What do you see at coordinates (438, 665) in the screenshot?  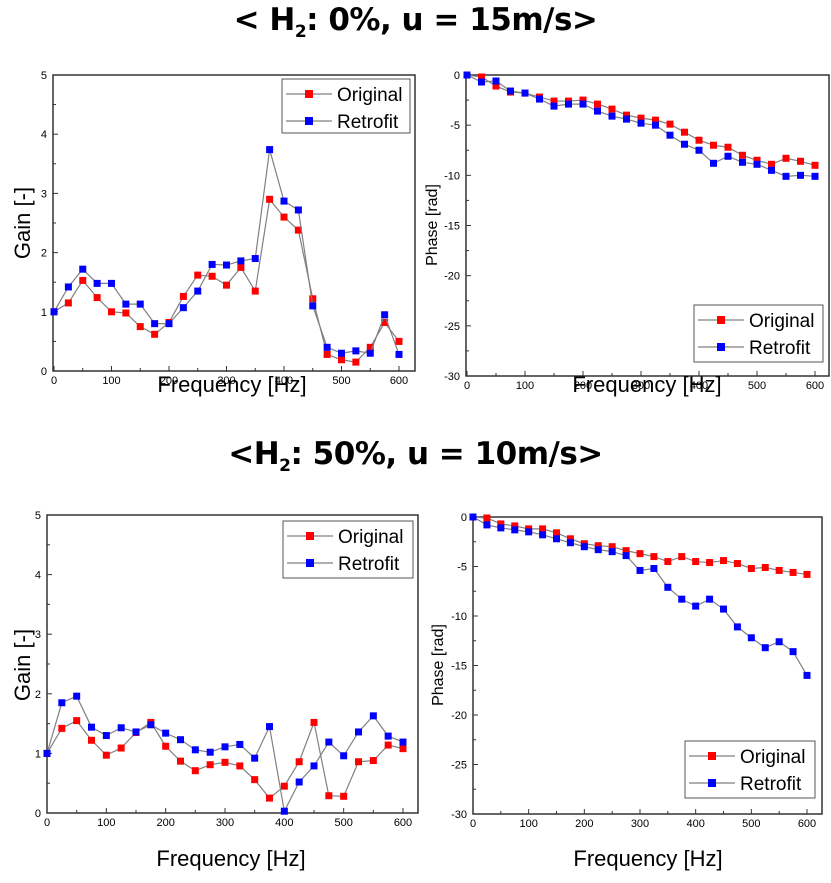 I see `y-axis-label: Phase [rad]` at bounding box center [438, 665].